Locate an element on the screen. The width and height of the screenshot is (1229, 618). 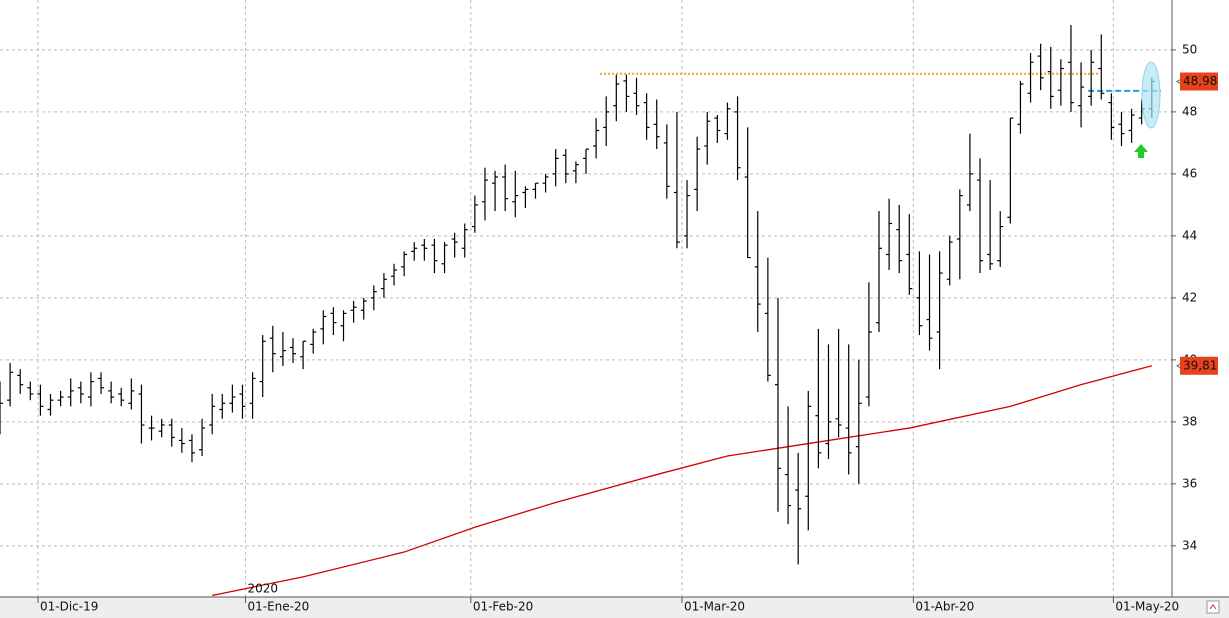
corner-icon is located at coordinates (1213, 607).